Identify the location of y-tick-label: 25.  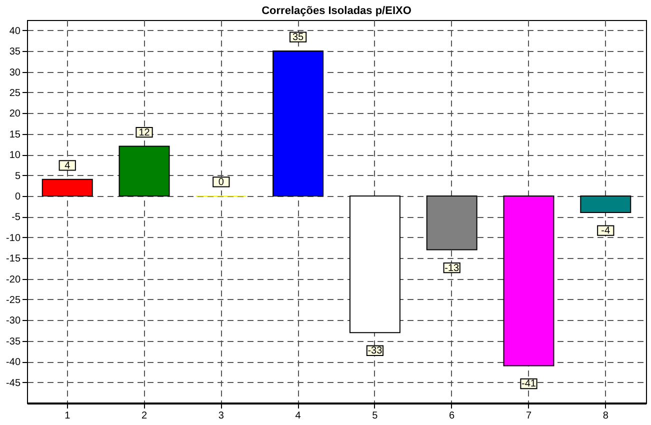
(15, 93).